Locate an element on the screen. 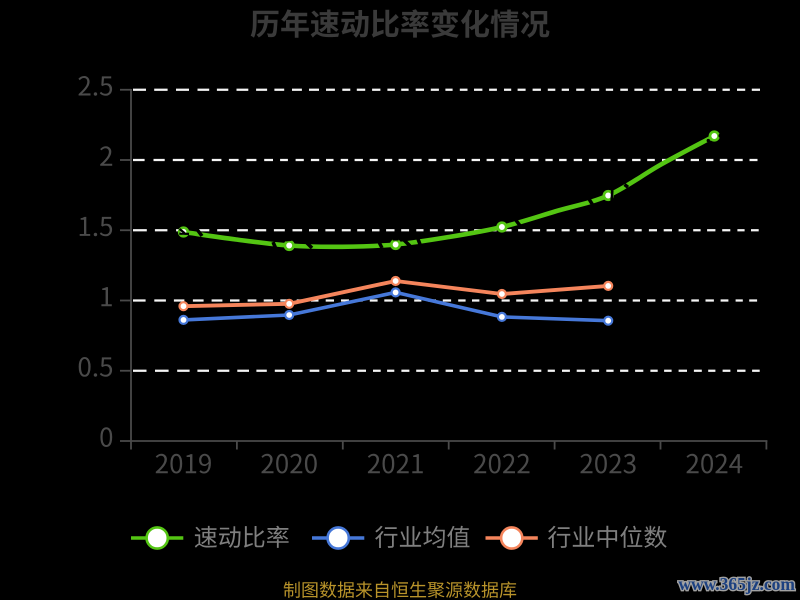  svg-text: www.365jz.com is located at coordinates (736, 584).